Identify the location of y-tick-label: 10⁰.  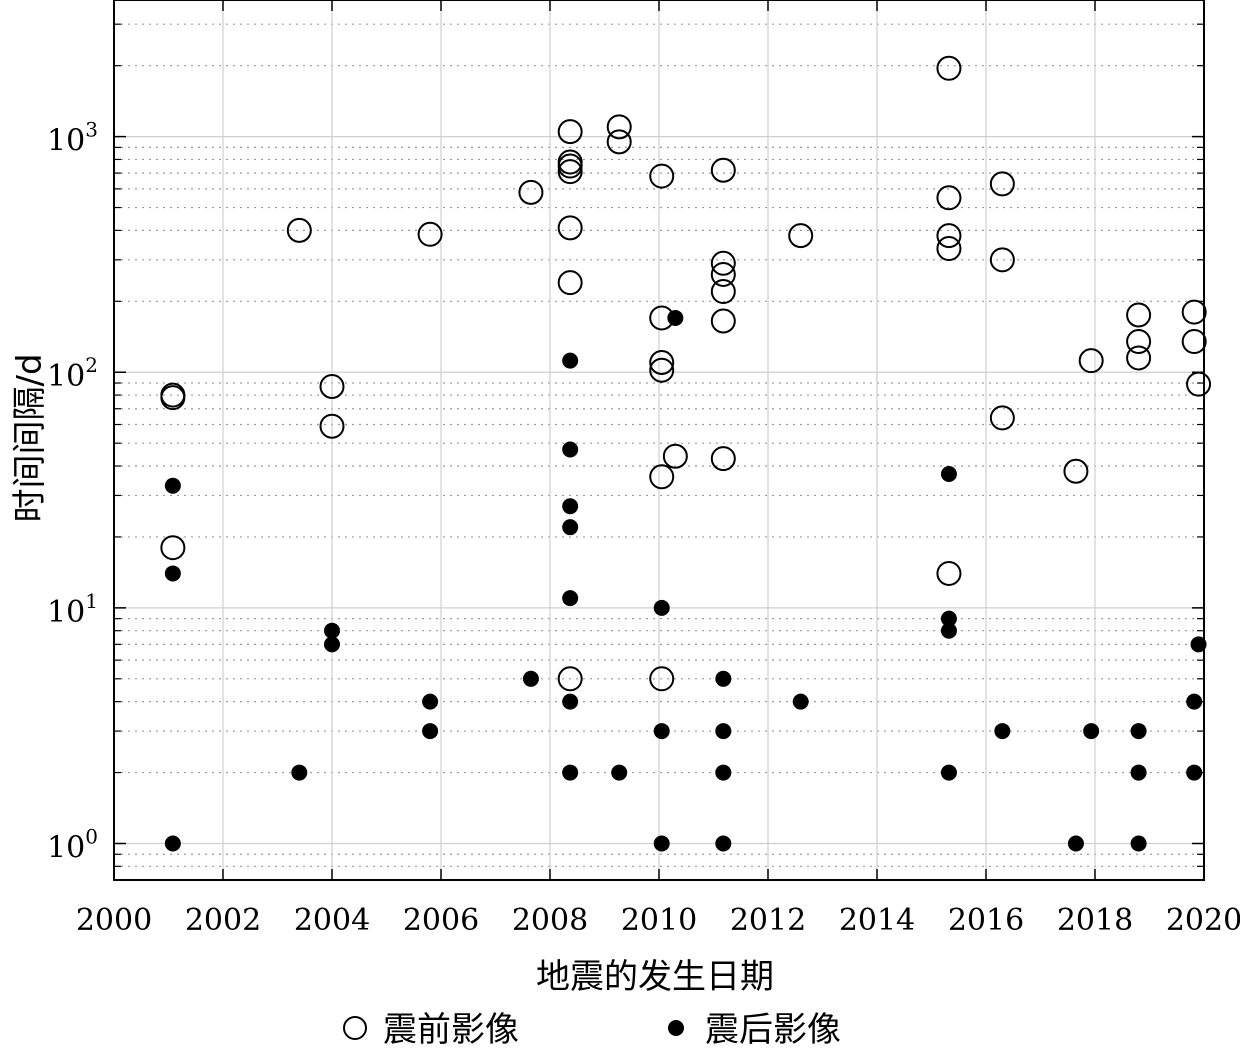
(72, 845).